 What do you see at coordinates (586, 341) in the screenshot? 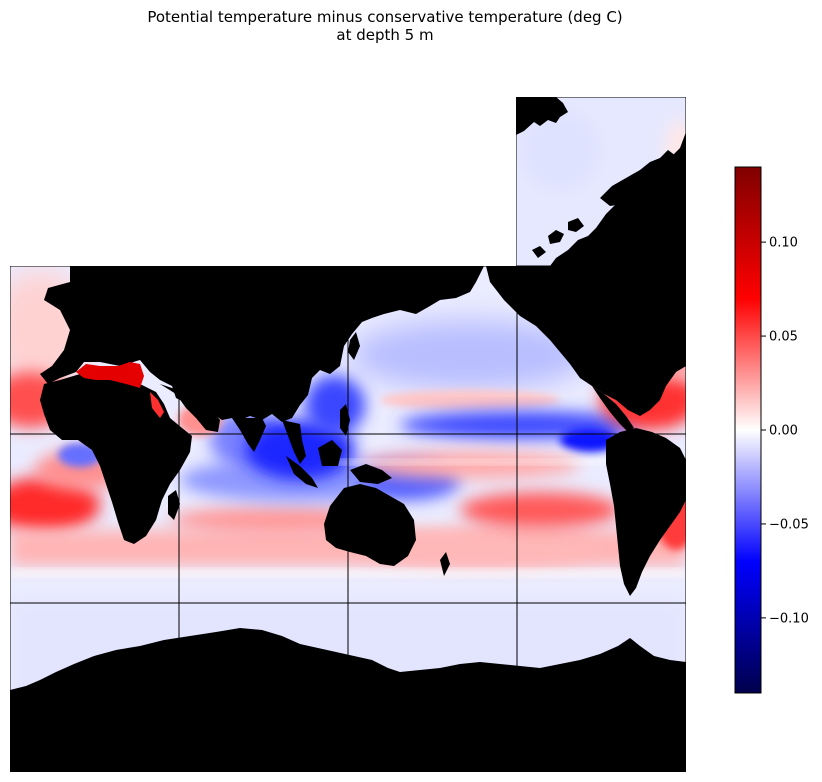
I see `land-north-america` at bounding box center [586, 341].